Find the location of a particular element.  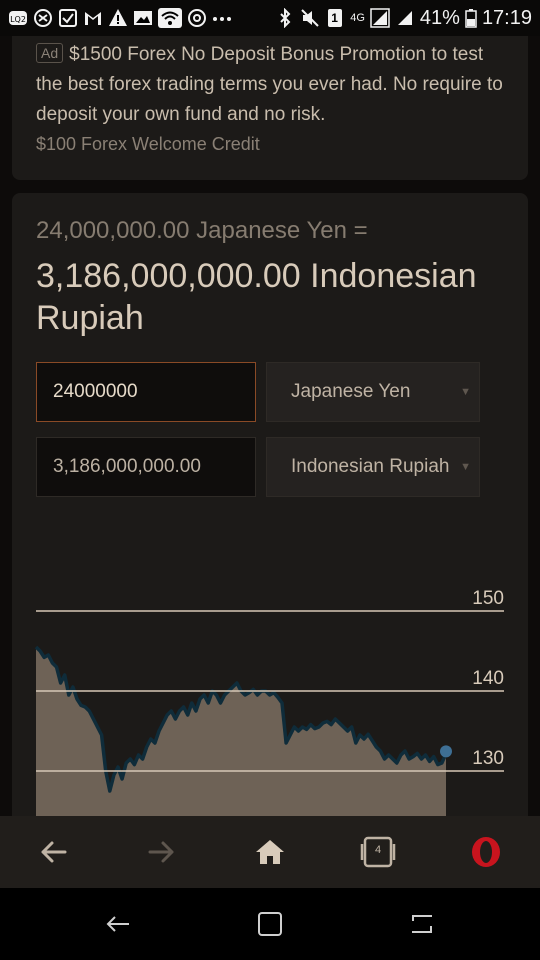

forward-button is located at coordinates (161, 852).